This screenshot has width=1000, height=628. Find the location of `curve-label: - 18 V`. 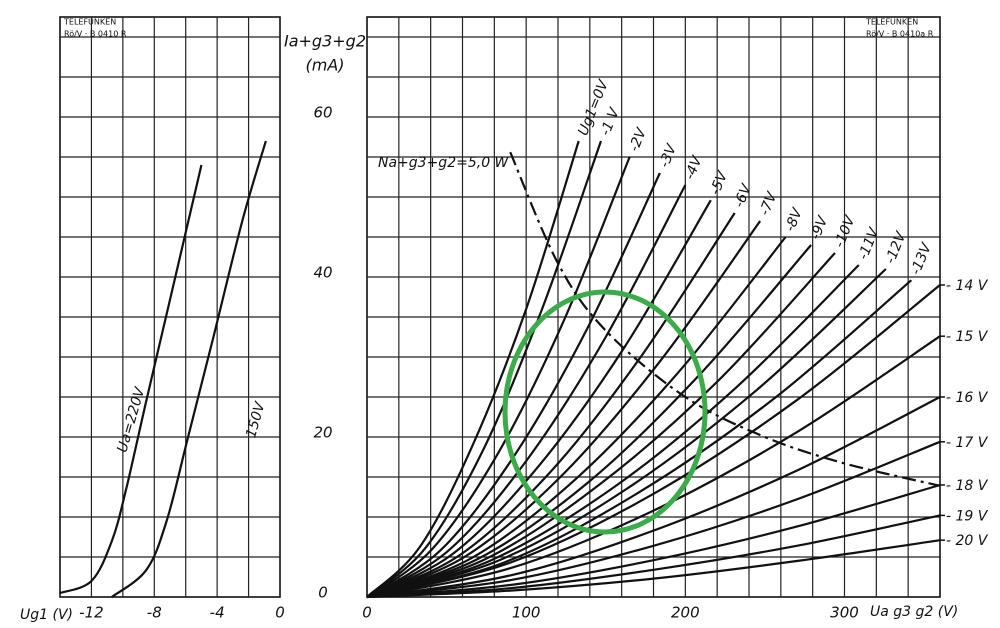

curve-label: - 18 V is located at coordinates (967, 486).